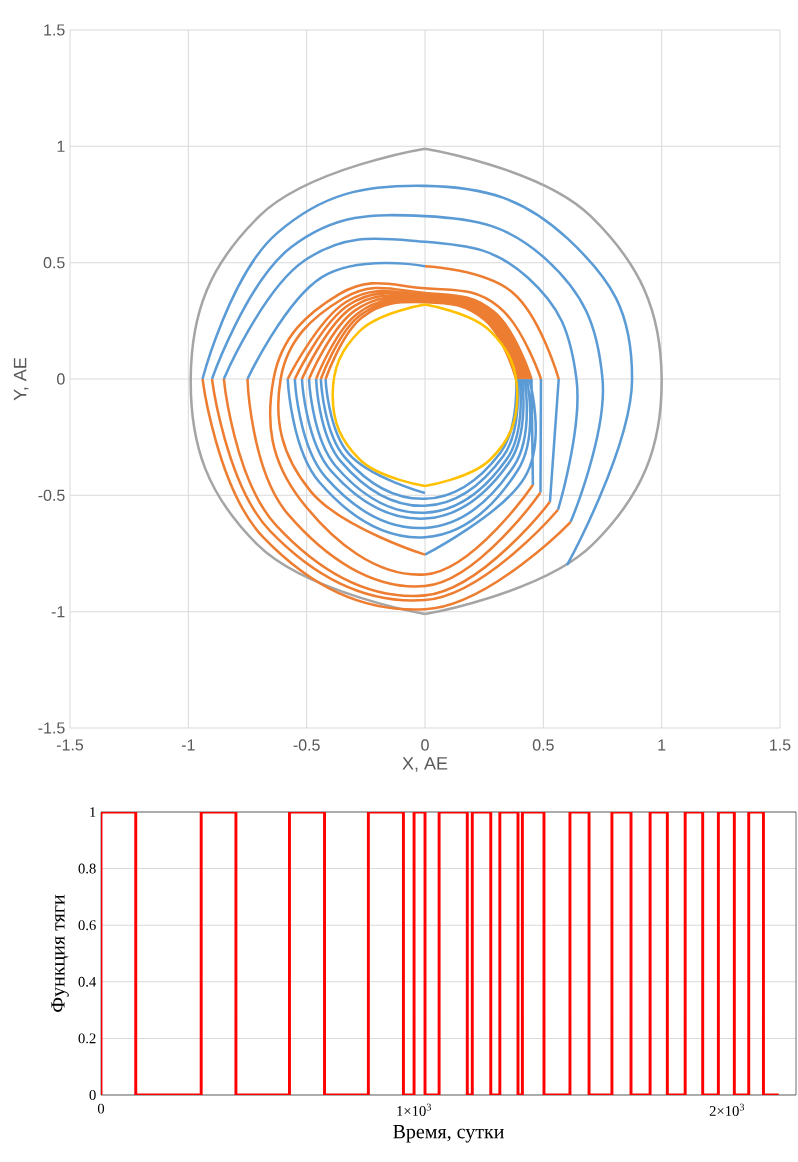 The width and height of the screenshot is (798, 1162). What do you see at coordinates (54, 30) in the screenshot?
I see `y-tick-label: 1.5` at bounding box center [54, 30].